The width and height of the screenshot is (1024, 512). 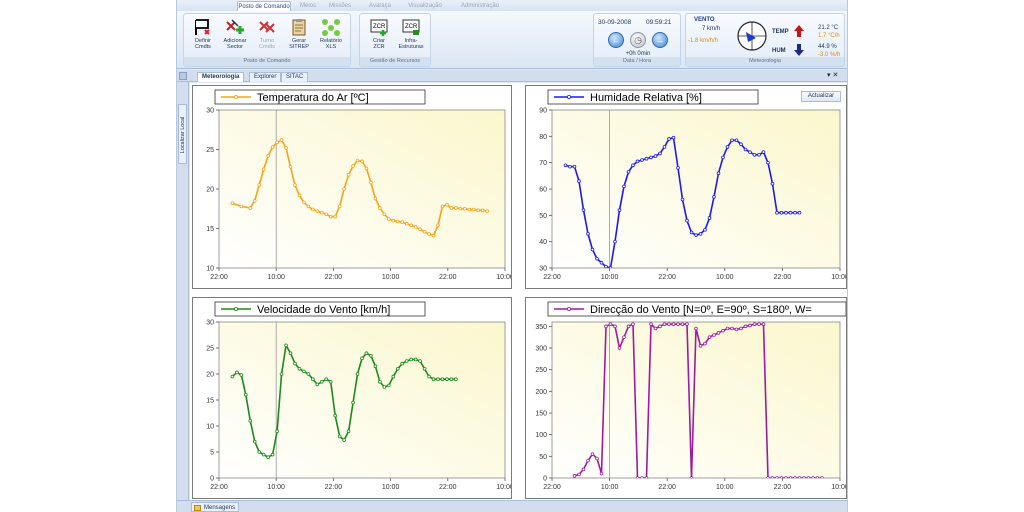 What do you see at coordinates (182, 134) in the screenshot?
I see `side-tab-localizar-local: Localizar Local` at bounding box center [182, 134].